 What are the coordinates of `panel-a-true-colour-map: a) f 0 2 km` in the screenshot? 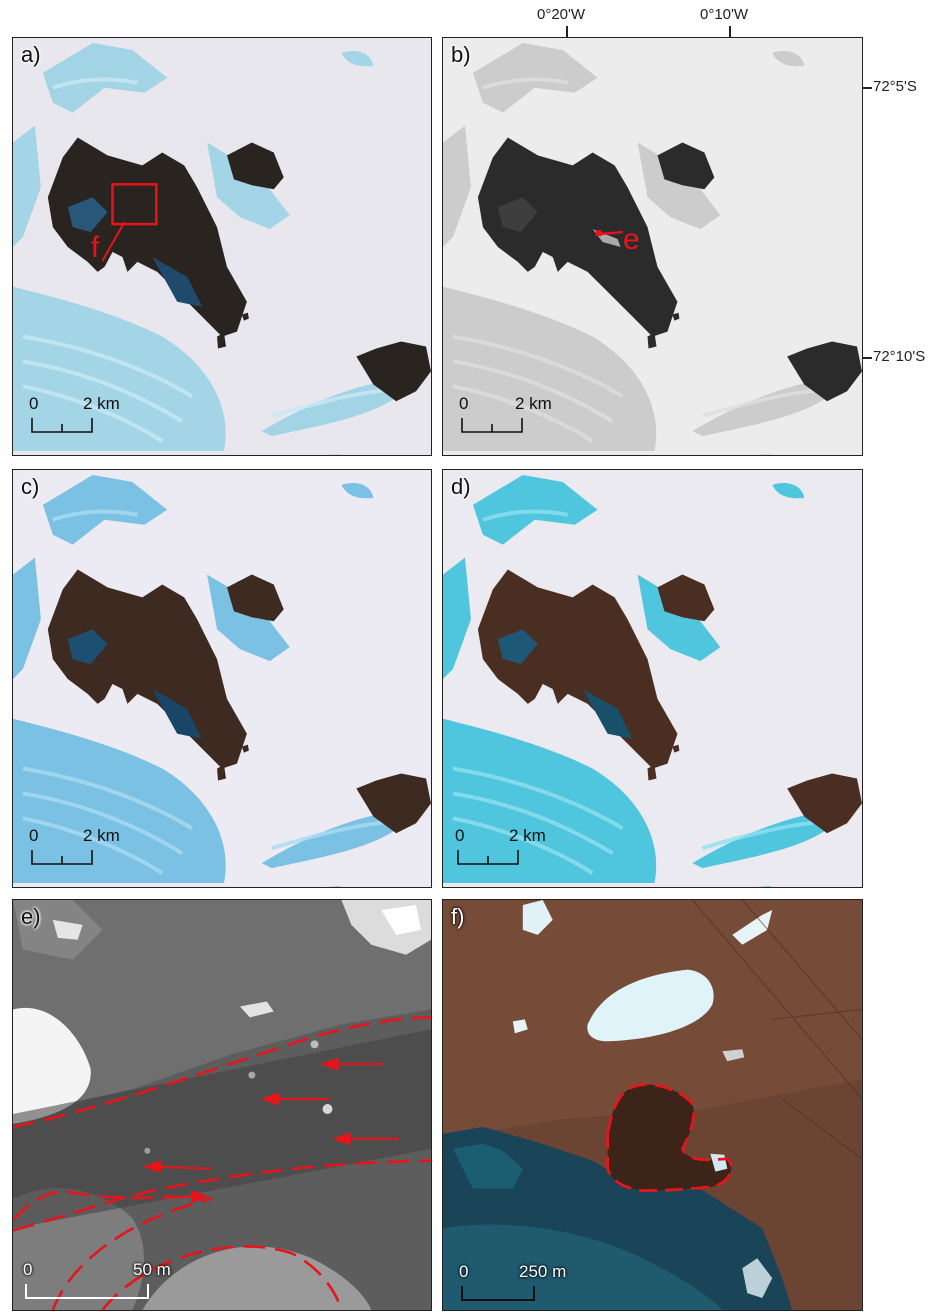 It's located at (222, 246).